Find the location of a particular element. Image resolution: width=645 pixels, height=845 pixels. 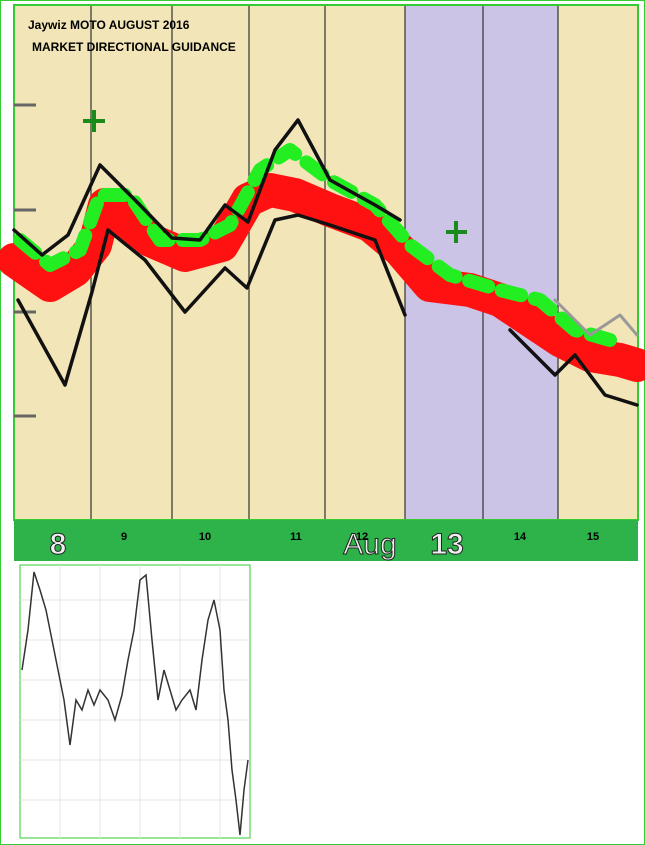

upper-outline is located at coordinates (207, 187).